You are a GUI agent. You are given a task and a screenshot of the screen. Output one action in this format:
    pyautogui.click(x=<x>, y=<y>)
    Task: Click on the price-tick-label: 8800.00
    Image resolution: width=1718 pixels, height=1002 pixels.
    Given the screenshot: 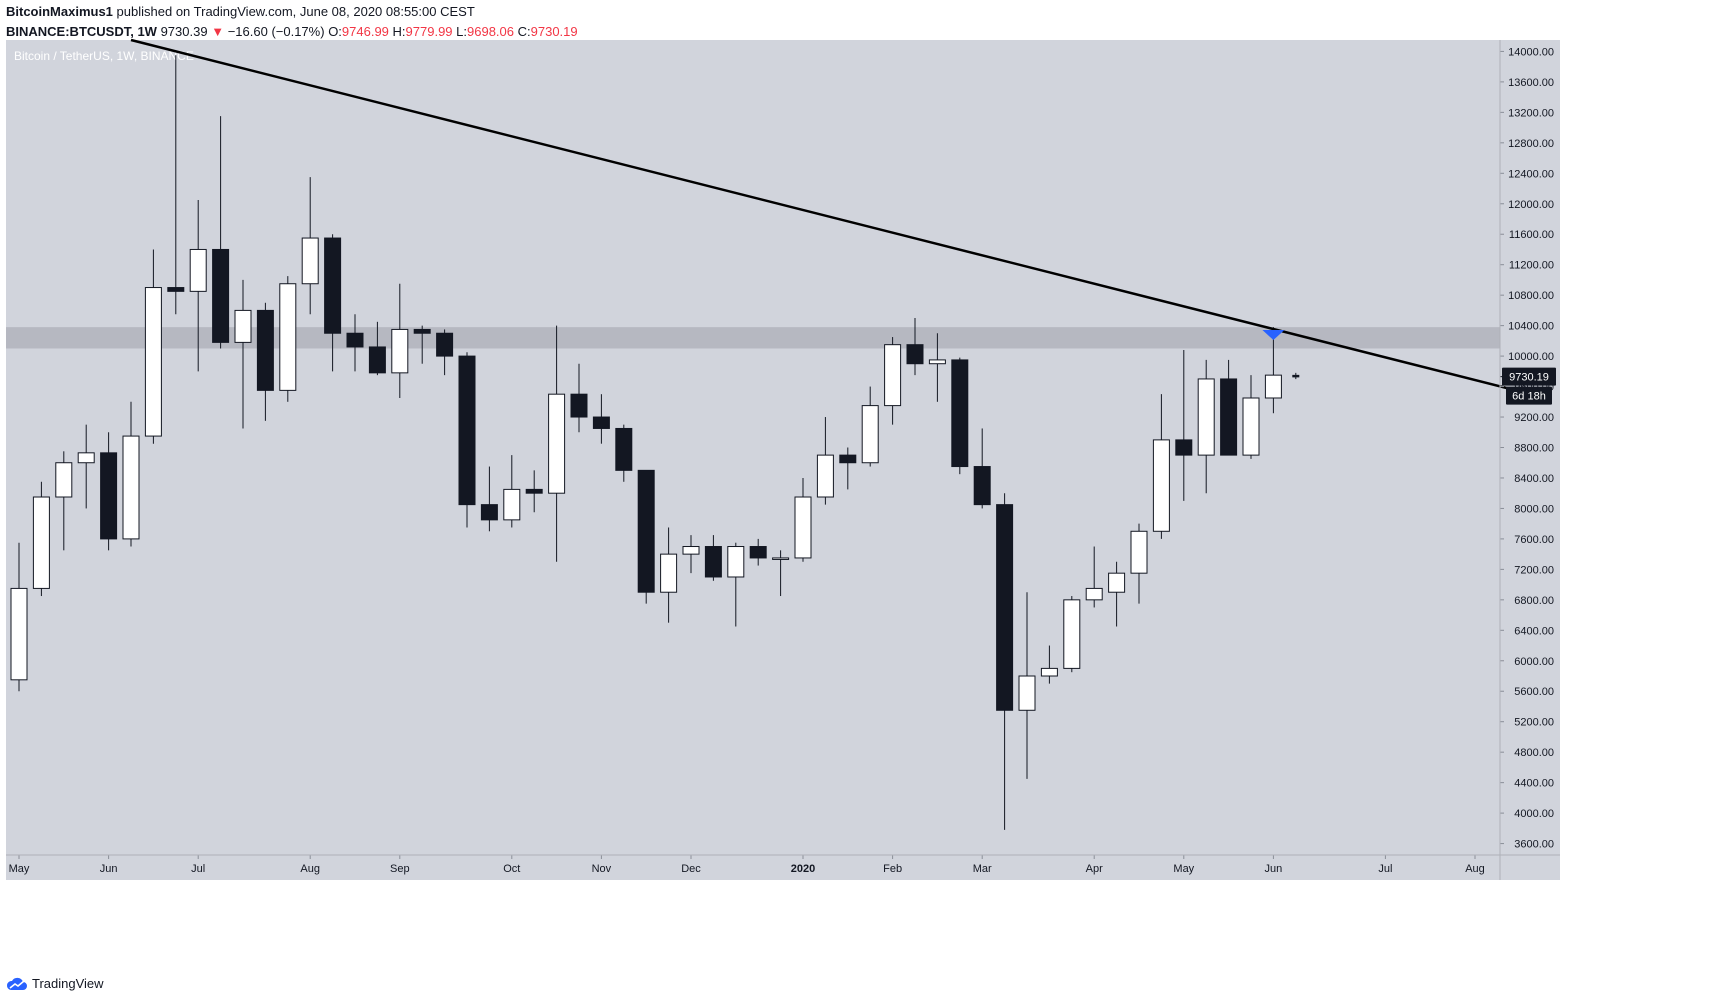 What is the action you would take?
    pyautogui.click(x=1534, y=449)
    